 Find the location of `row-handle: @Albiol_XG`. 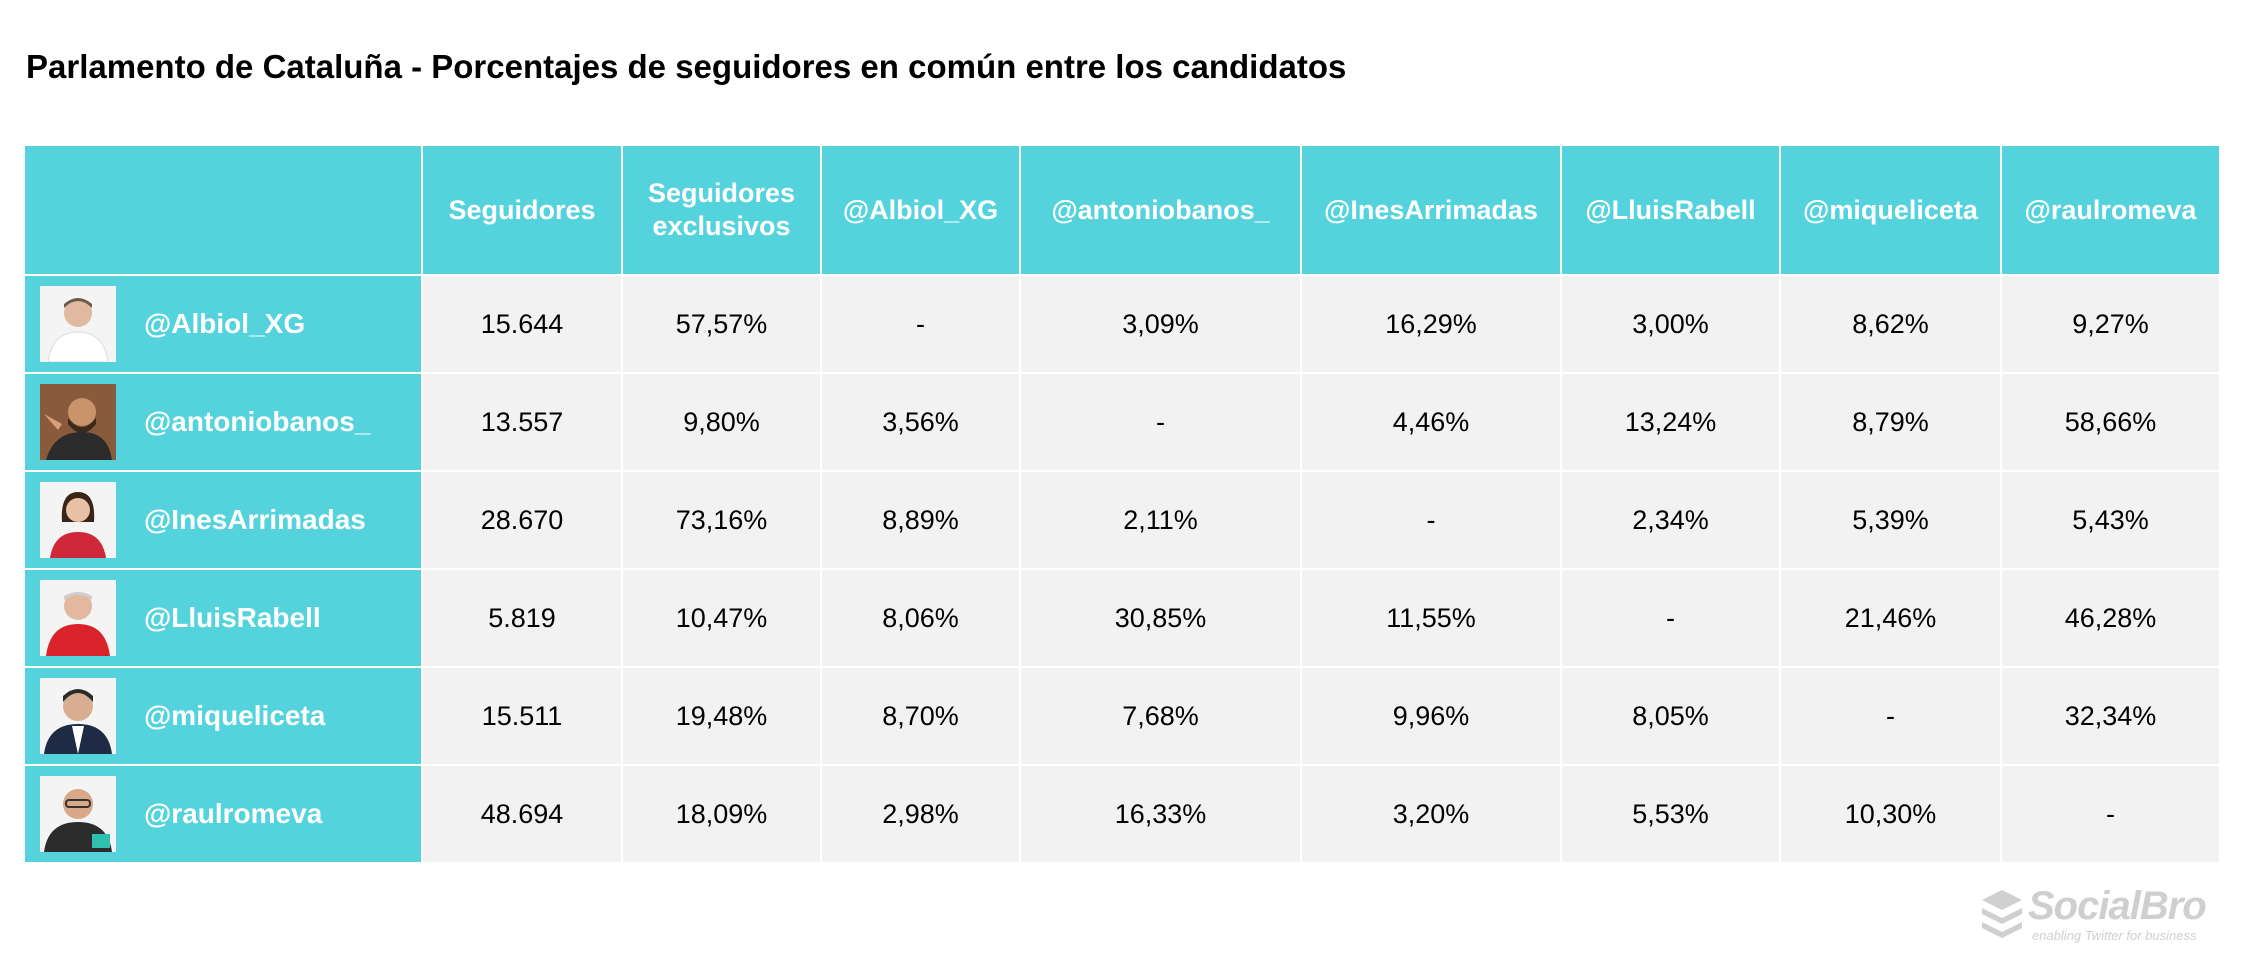

row-handle: @Albiol_XG is located at coordinates (225, 323).